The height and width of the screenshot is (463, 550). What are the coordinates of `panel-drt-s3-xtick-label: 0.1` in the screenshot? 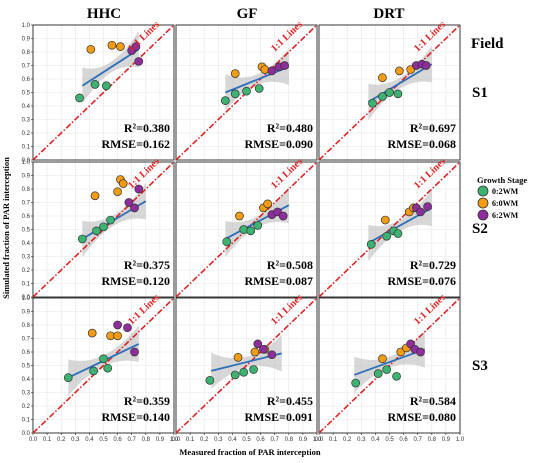 It's located at (333, 440).